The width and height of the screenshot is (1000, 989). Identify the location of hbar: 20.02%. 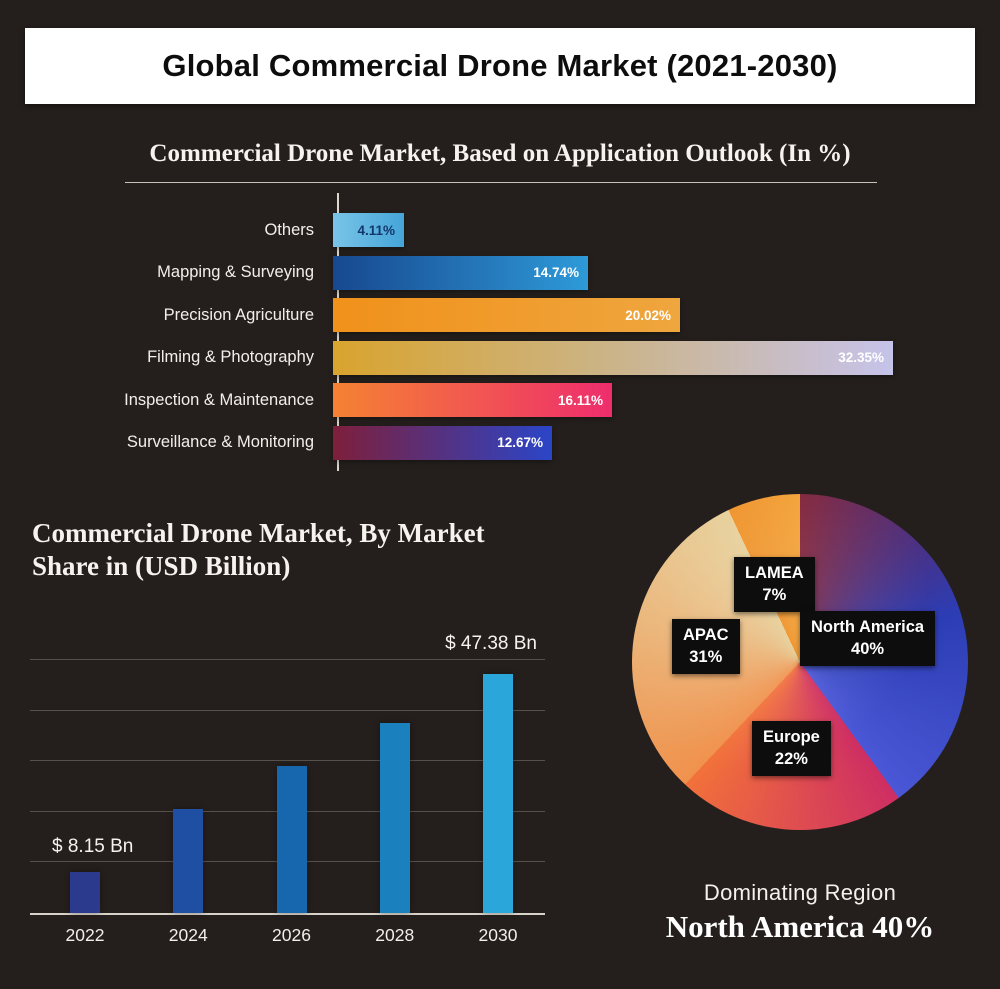
(506, 315).